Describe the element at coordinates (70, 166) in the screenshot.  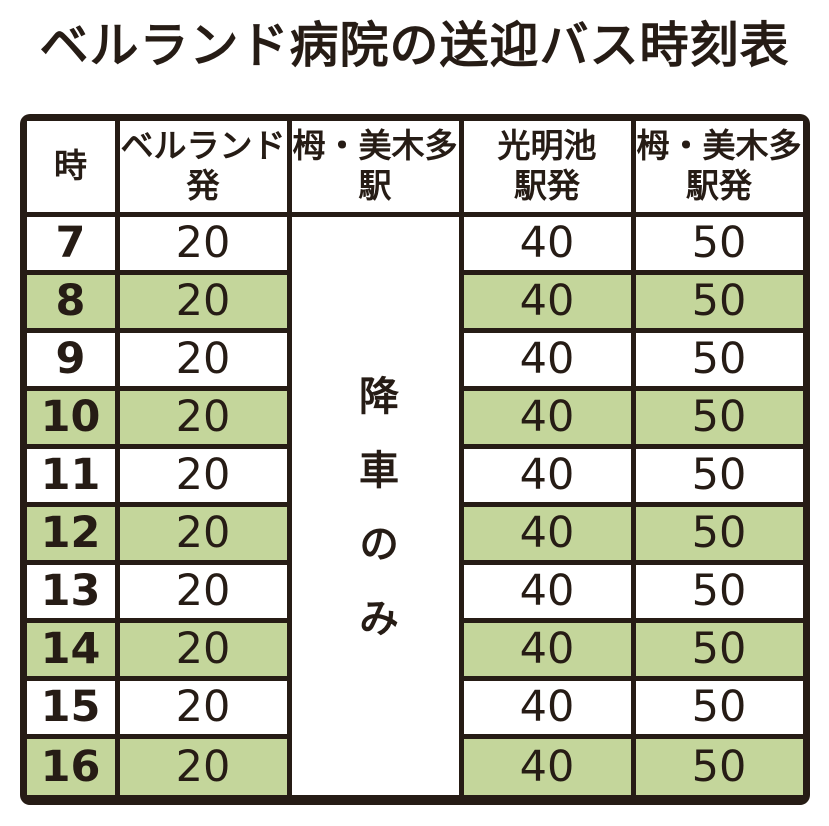
I see `col-header-hour-label: 時` at that location.